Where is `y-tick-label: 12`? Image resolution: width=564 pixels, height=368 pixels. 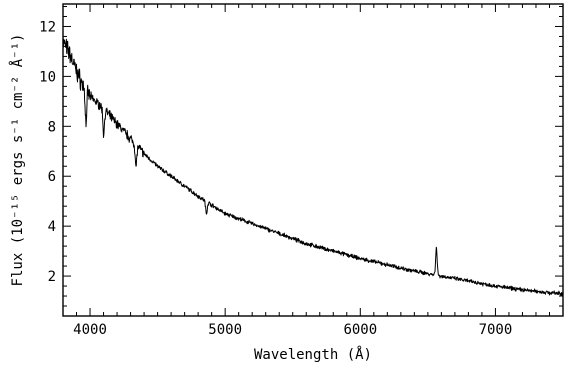
y-tick-label: 12 is located at coordinates (47, 27).